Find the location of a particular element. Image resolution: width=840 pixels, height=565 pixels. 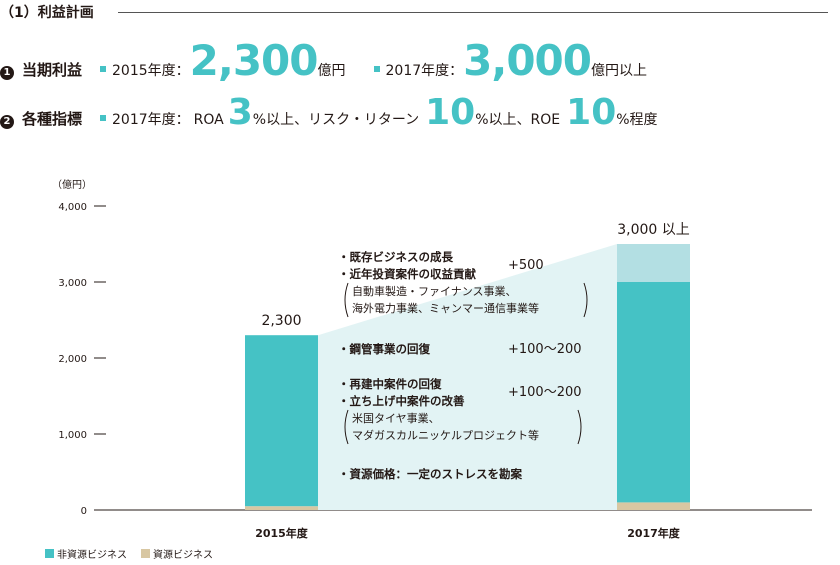

annotation-detail: 海外電力事業、ミャンマー通信事業等 is located at coordinates (445, 308).